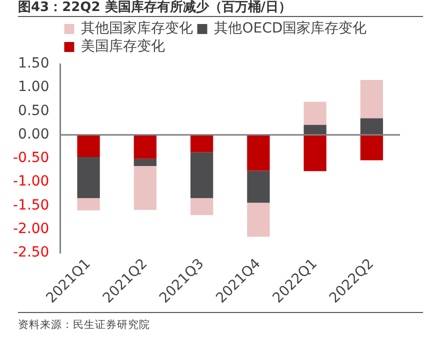  I want to click on legend-label: 其他OECD国家库存变化, so click(290, 28).